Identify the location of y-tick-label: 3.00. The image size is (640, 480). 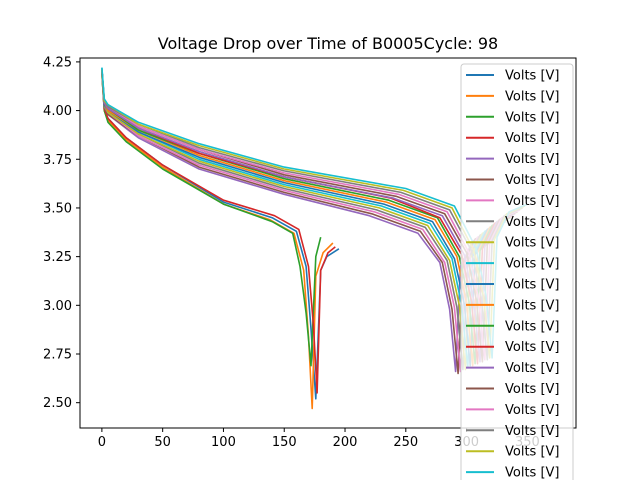
(57, 306).